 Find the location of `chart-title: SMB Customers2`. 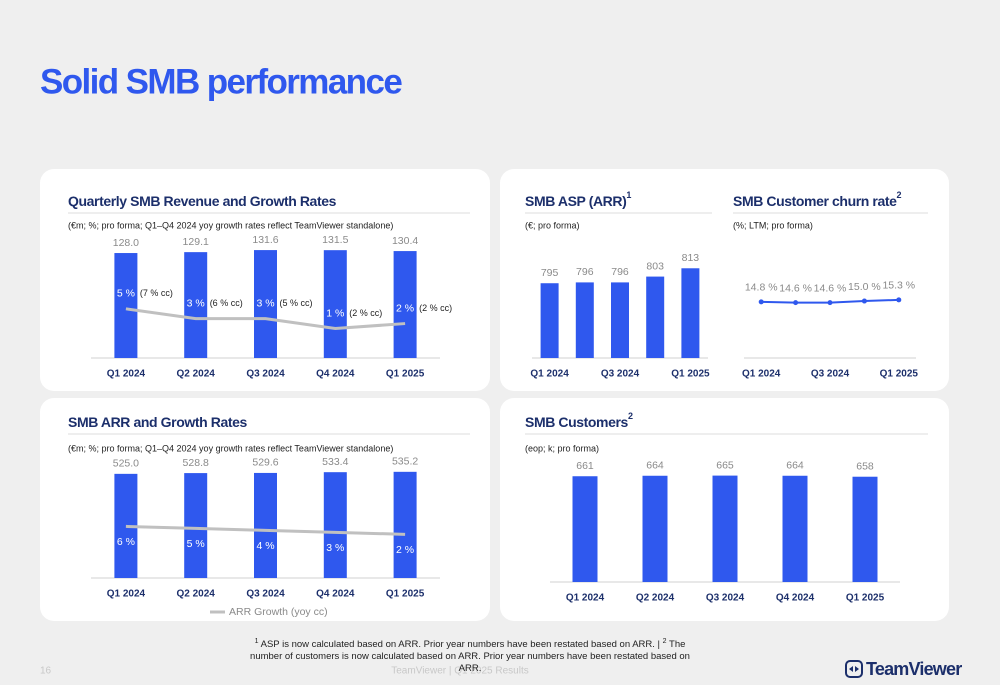

chart-title: SMB Customers2 is located at coordinates (579, 420).